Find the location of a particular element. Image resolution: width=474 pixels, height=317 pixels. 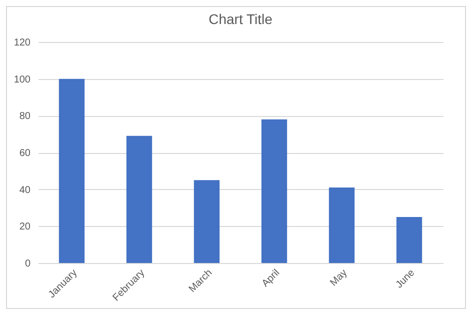

y-tick-label: 20 is located at coordinates (25, 227).